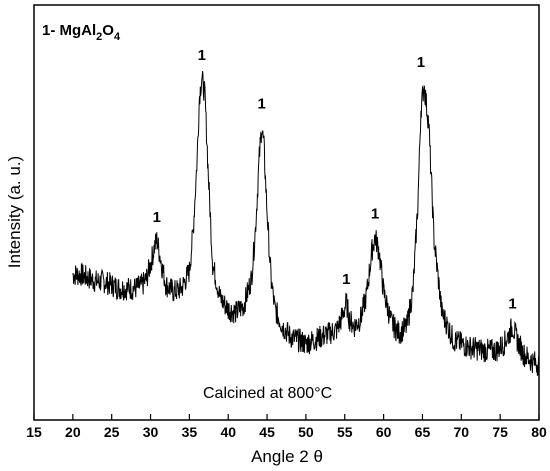 The width and height of the screenshot is (550, 471). Describe the element at coordinates (81, 32) in the screenshot. I see `legend-label: 1- MgAl2O4` at that location.